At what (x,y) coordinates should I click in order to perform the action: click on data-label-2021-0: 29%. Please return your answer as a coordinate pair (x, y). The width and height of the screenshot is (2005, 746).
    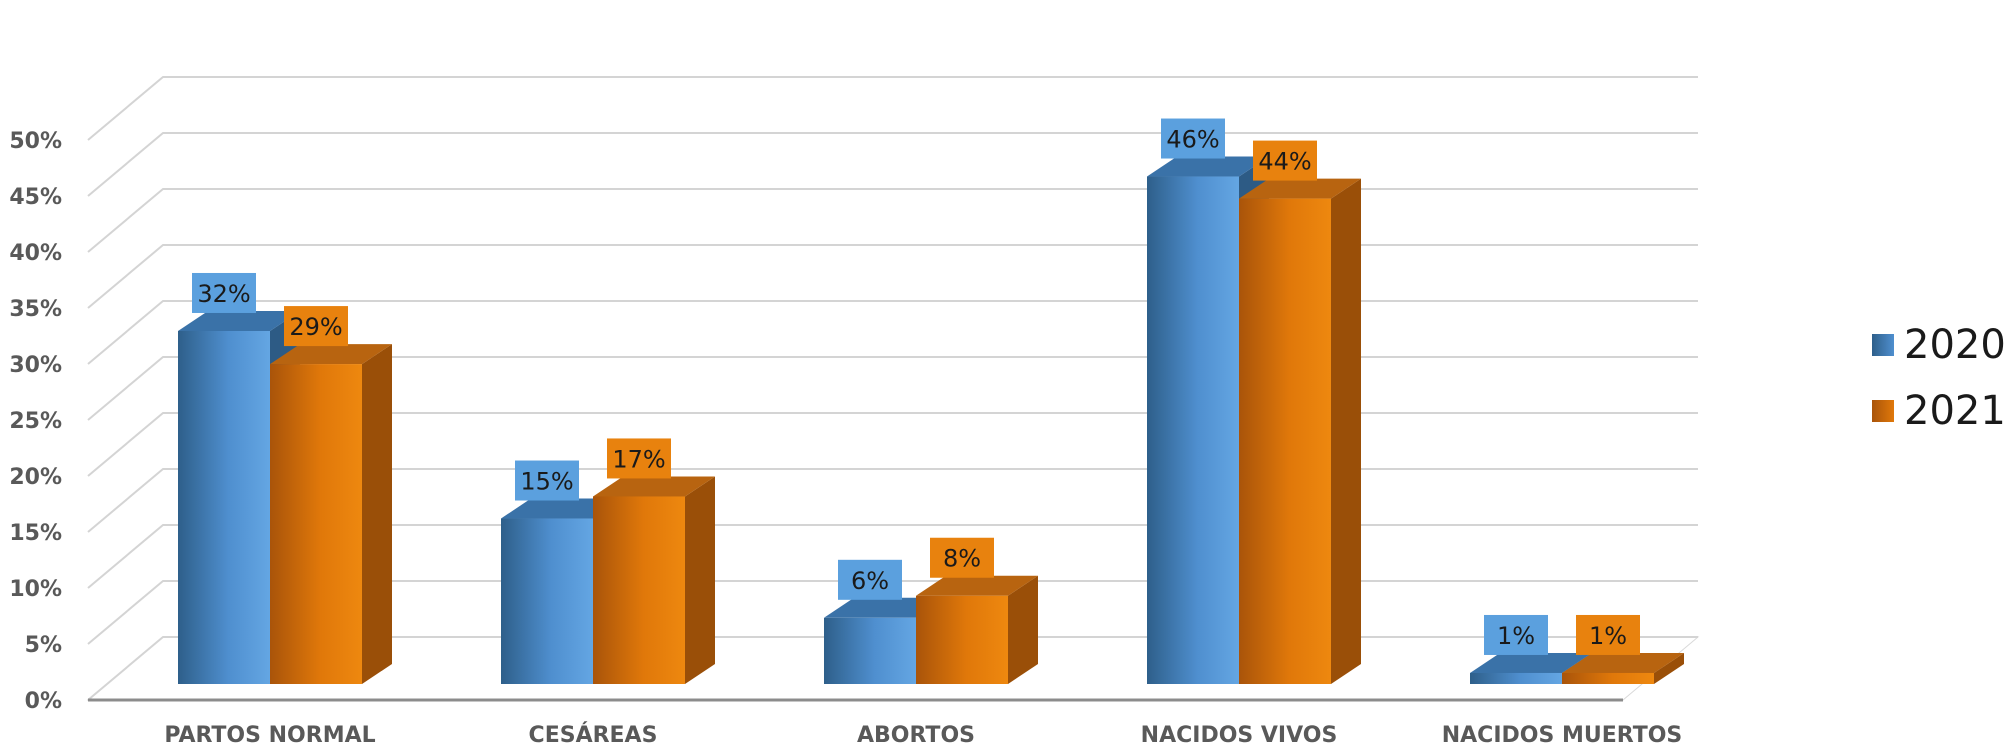
    Looking at the image, I should click on (315, 327).